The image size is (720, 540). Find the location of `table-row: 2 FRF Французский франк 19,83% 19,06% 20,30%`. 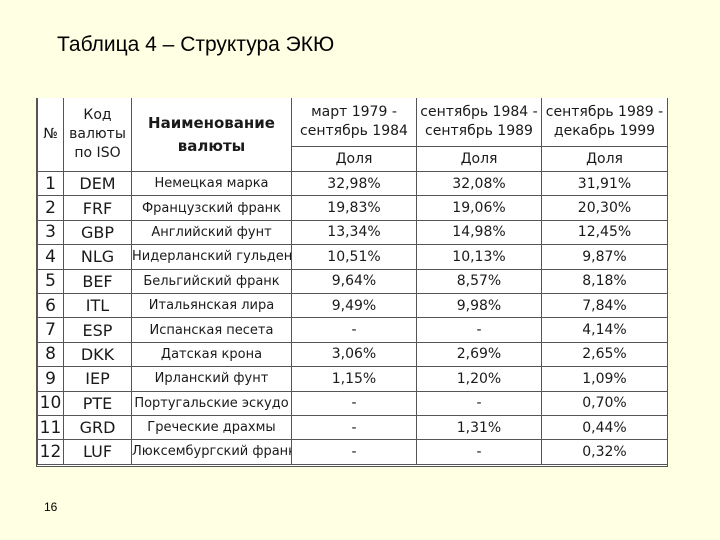

table-row: 2 FRF Французский франк 19,83% 19,06% 20,30% is located at coordinates (352, 208).